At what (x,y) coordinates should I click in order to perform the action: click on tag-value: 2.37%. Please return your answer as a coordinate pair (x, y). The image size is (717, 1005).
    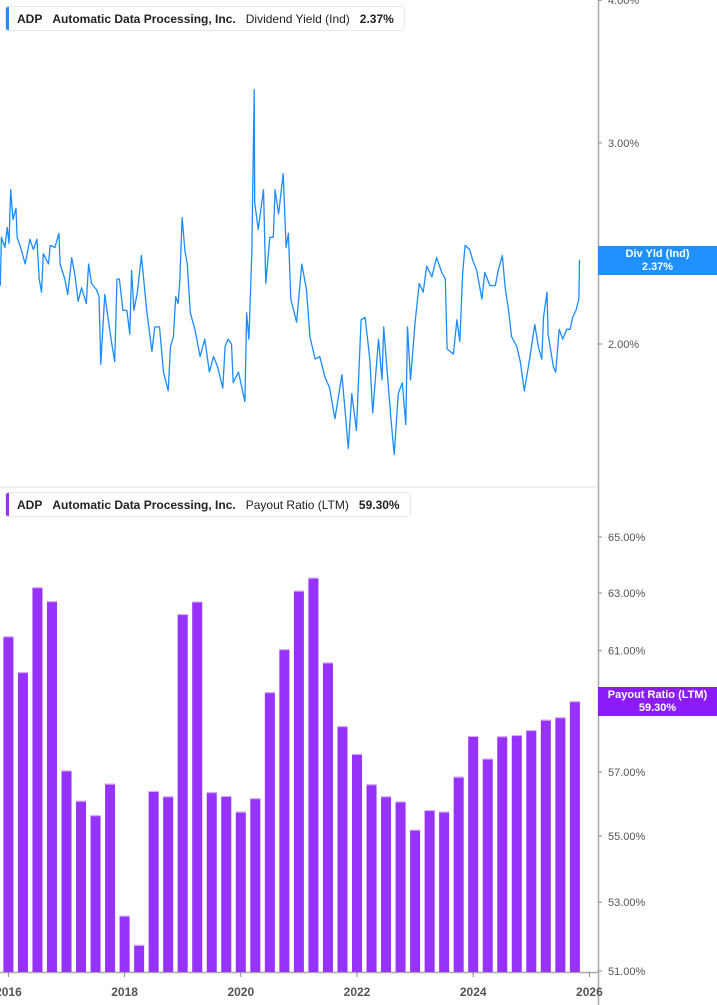
    Looking at the image, I should click on (657, 267).